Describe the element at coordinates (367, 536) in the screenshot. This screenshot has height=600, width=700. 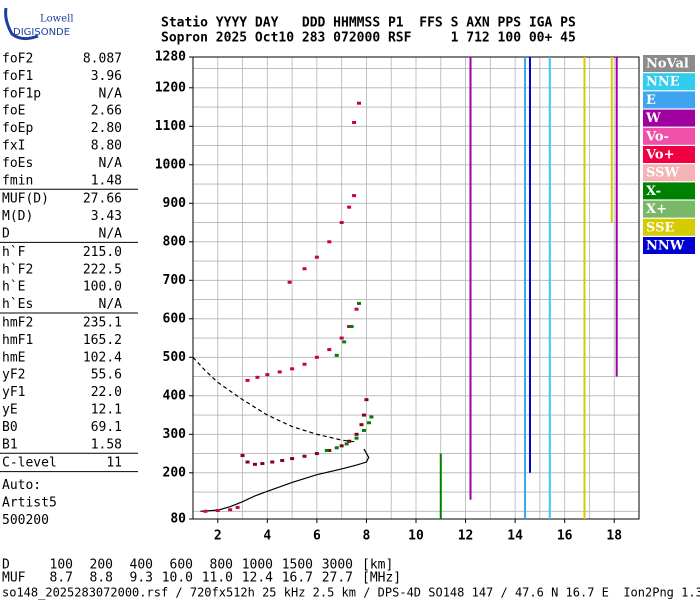
I see `x-tick-label: 8` at that location.